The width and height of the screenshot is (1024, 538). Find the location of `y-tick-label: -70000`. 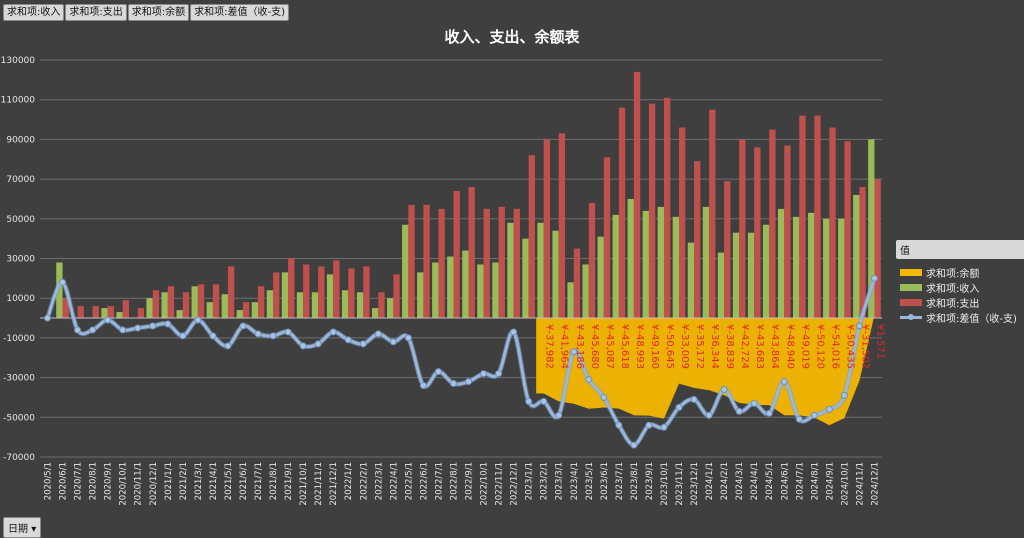

y-tick-label: -70000 is located at coordinates (19, 458).